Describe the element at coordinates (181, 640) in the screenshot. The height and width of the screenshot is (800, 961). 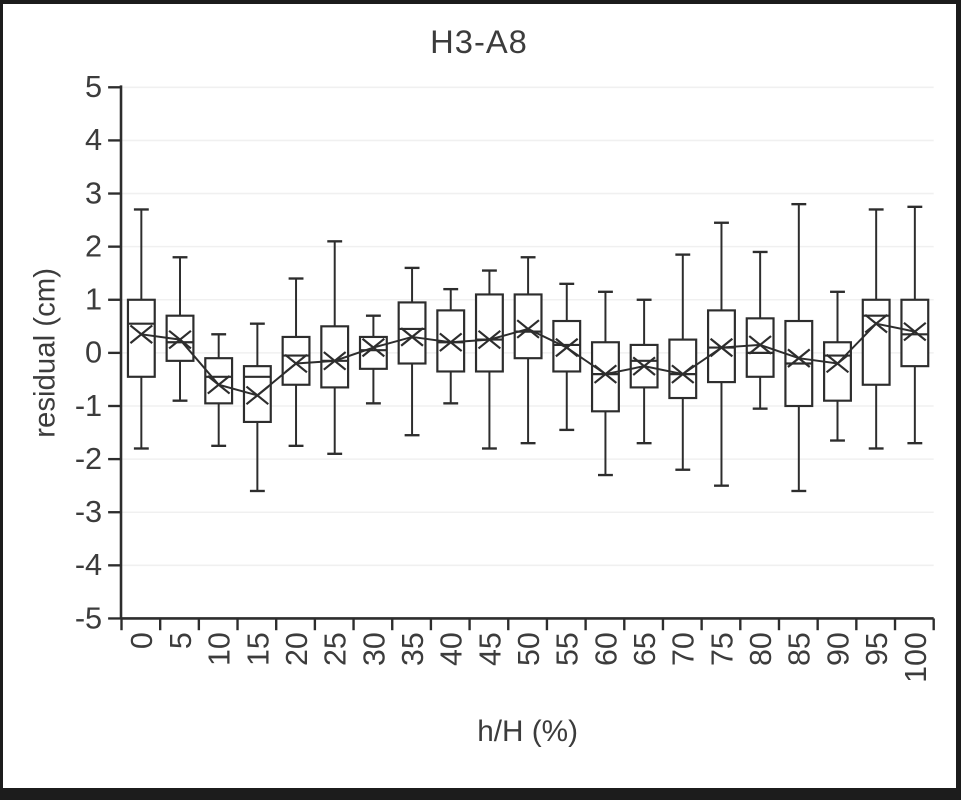
I see `x-tick-label: 5` at that location.